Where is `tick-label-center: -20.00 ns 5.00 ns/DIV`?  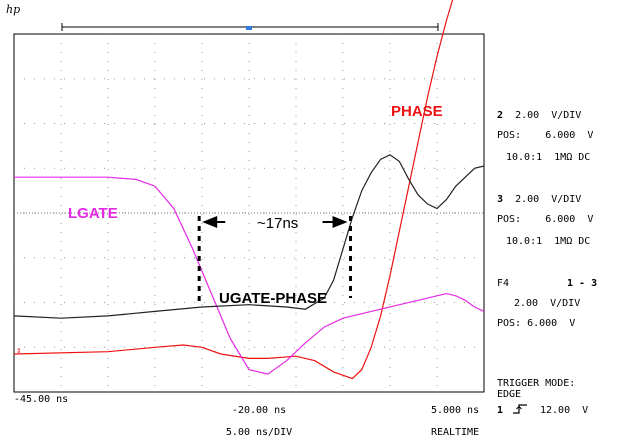
tick-label-center: -20.00 ns 5.00 ns/DIV is located at coordinates (253, 416).